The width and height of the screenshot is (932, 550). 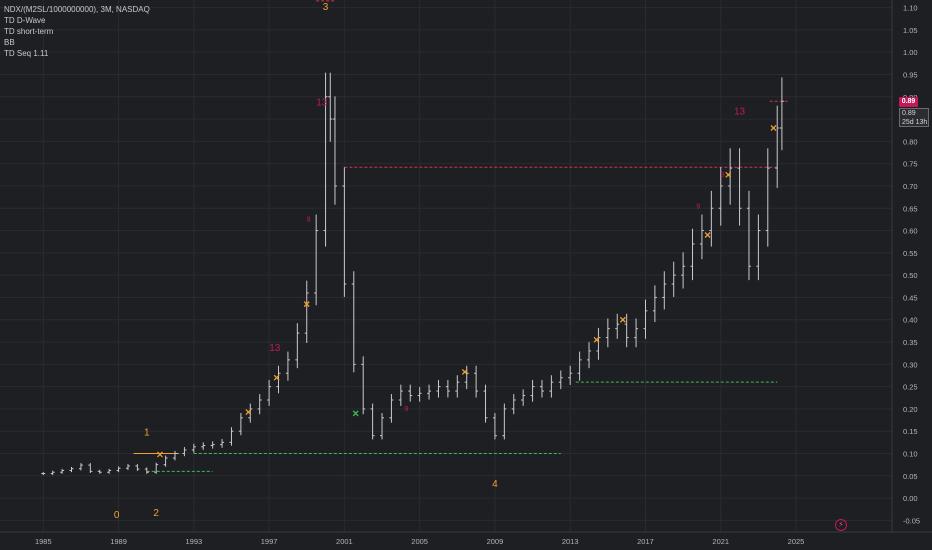 I want to click on y-tick-label: 0.80, so click(x=910, y=141).